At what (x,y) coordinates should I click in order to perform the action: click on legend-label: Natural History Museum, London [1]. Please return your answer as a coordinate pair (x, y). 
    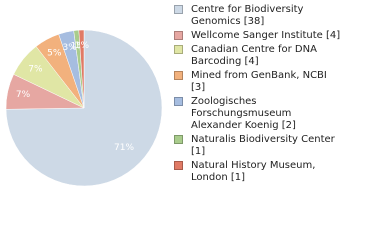
    Looking at the image, I should click on (253, 171).